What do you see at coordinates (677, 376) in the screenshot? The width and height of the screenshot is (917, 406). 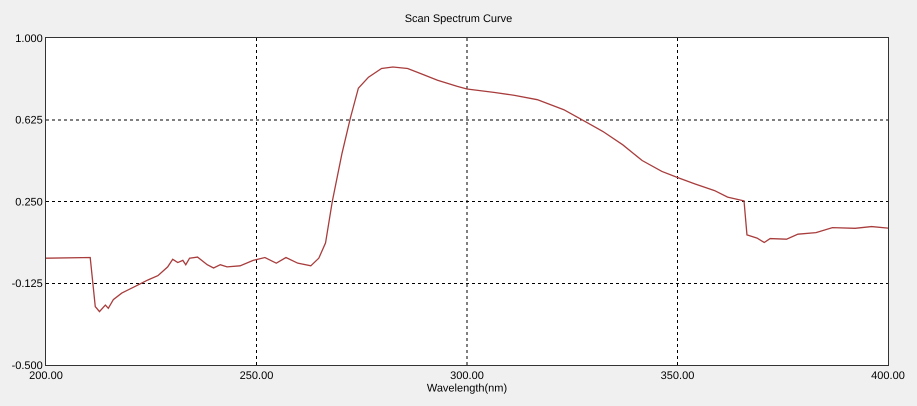 I see `x-tick-label: 350.00` at bounding box center [677, 376].